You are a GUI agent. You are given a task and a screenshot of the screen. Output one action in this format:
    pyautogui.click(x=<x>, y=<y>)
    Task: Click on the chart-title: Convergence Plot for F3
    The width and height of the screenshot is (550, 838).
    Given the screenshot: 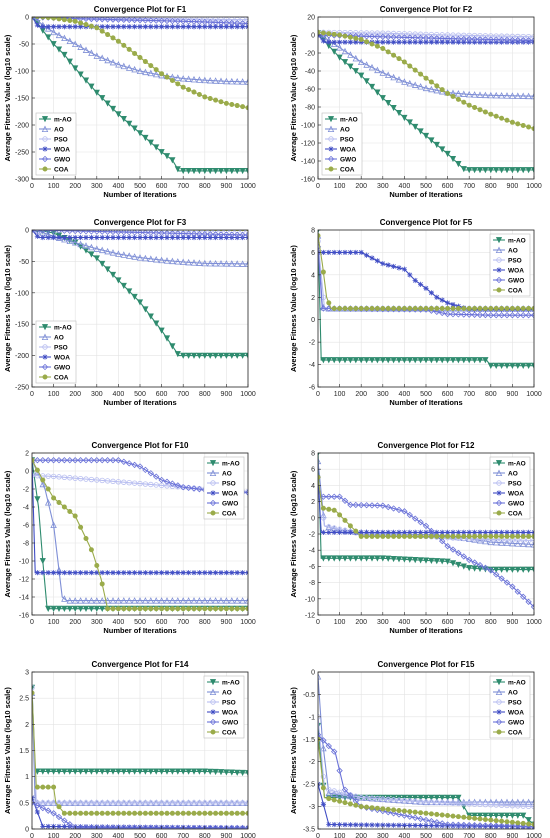 What is the action you would take?
    pyautogui.click(x=140, y=222)
    